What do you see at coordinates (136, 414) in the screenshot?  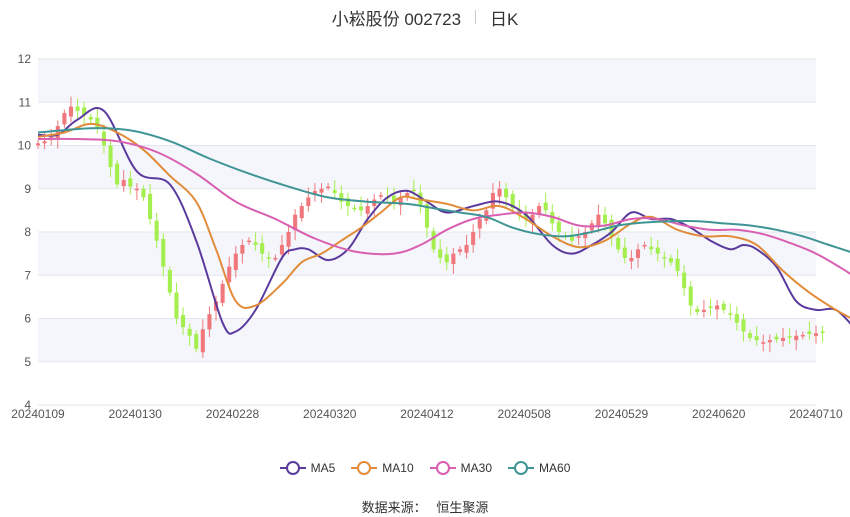 I see `x-tick-label: 20240130` at bounding box center [136, 414].